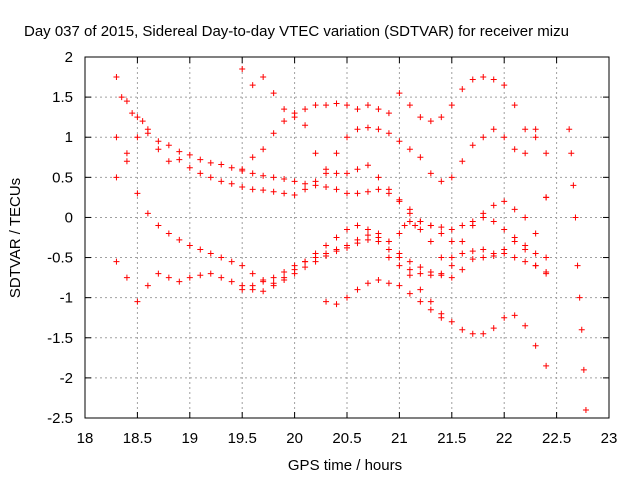 The image size is (640, 480). Describe the element at coordinates (62, 177) in the screenshot. I see `y-tick-label: 0.5` at that location.